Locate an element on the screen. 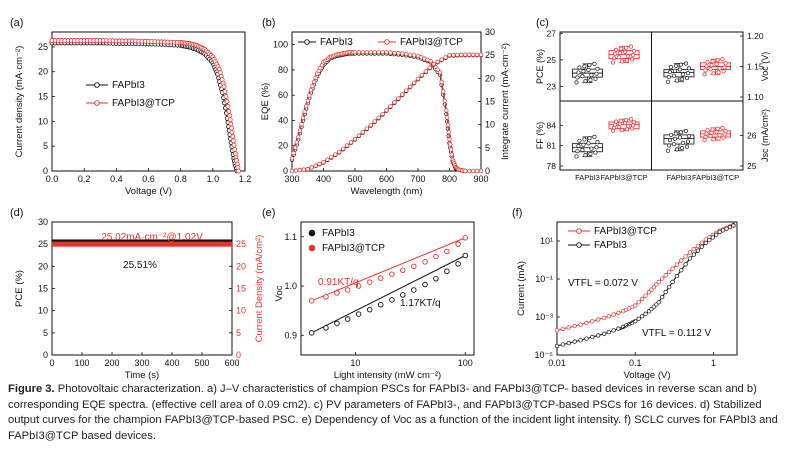 This screenshot has height=458, width=800. panel-c-y2-tick-label: 1.15 is located at coordinates (755, 67).